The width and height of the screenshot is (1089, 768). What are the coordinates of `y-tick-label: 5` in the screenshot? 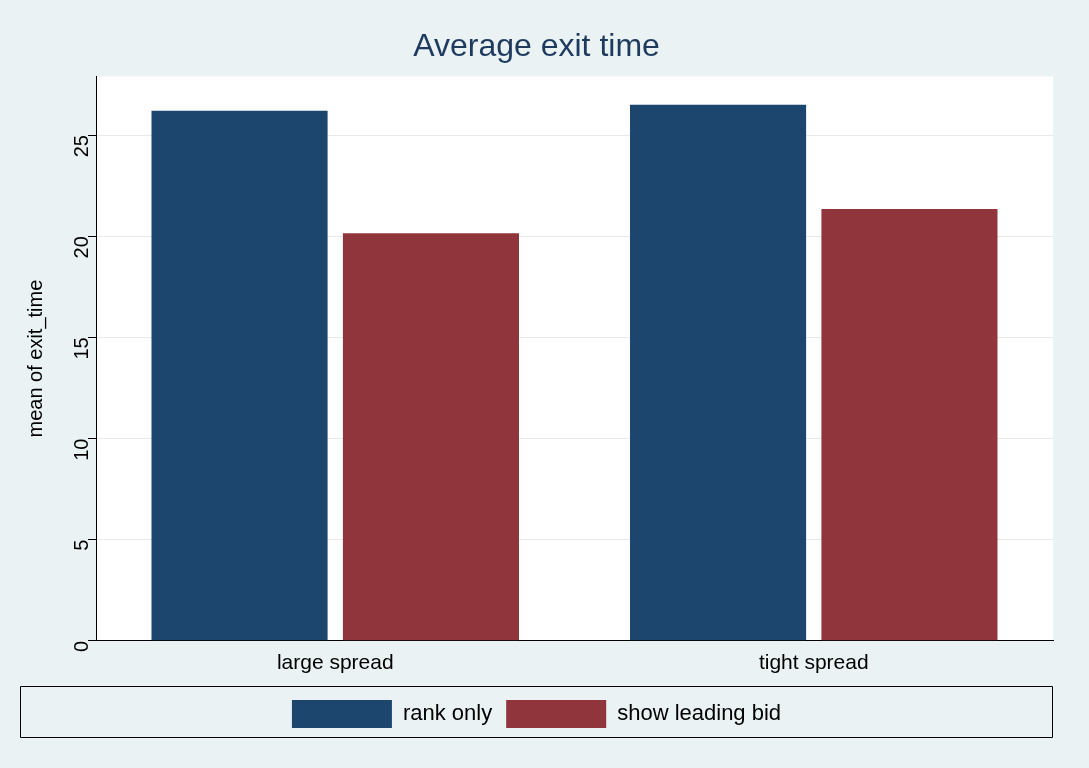 It's located at (80, 545).